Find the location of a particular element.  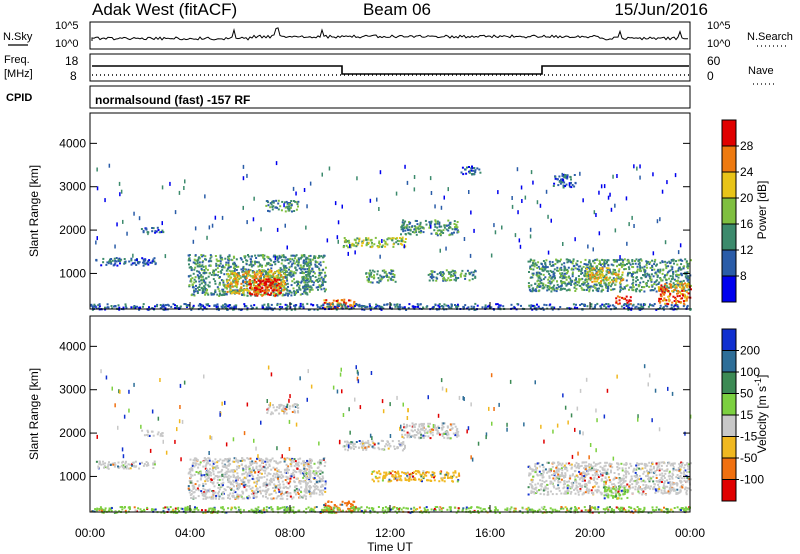

nave-tick-top: 60 is located at coordinates (714, 61).